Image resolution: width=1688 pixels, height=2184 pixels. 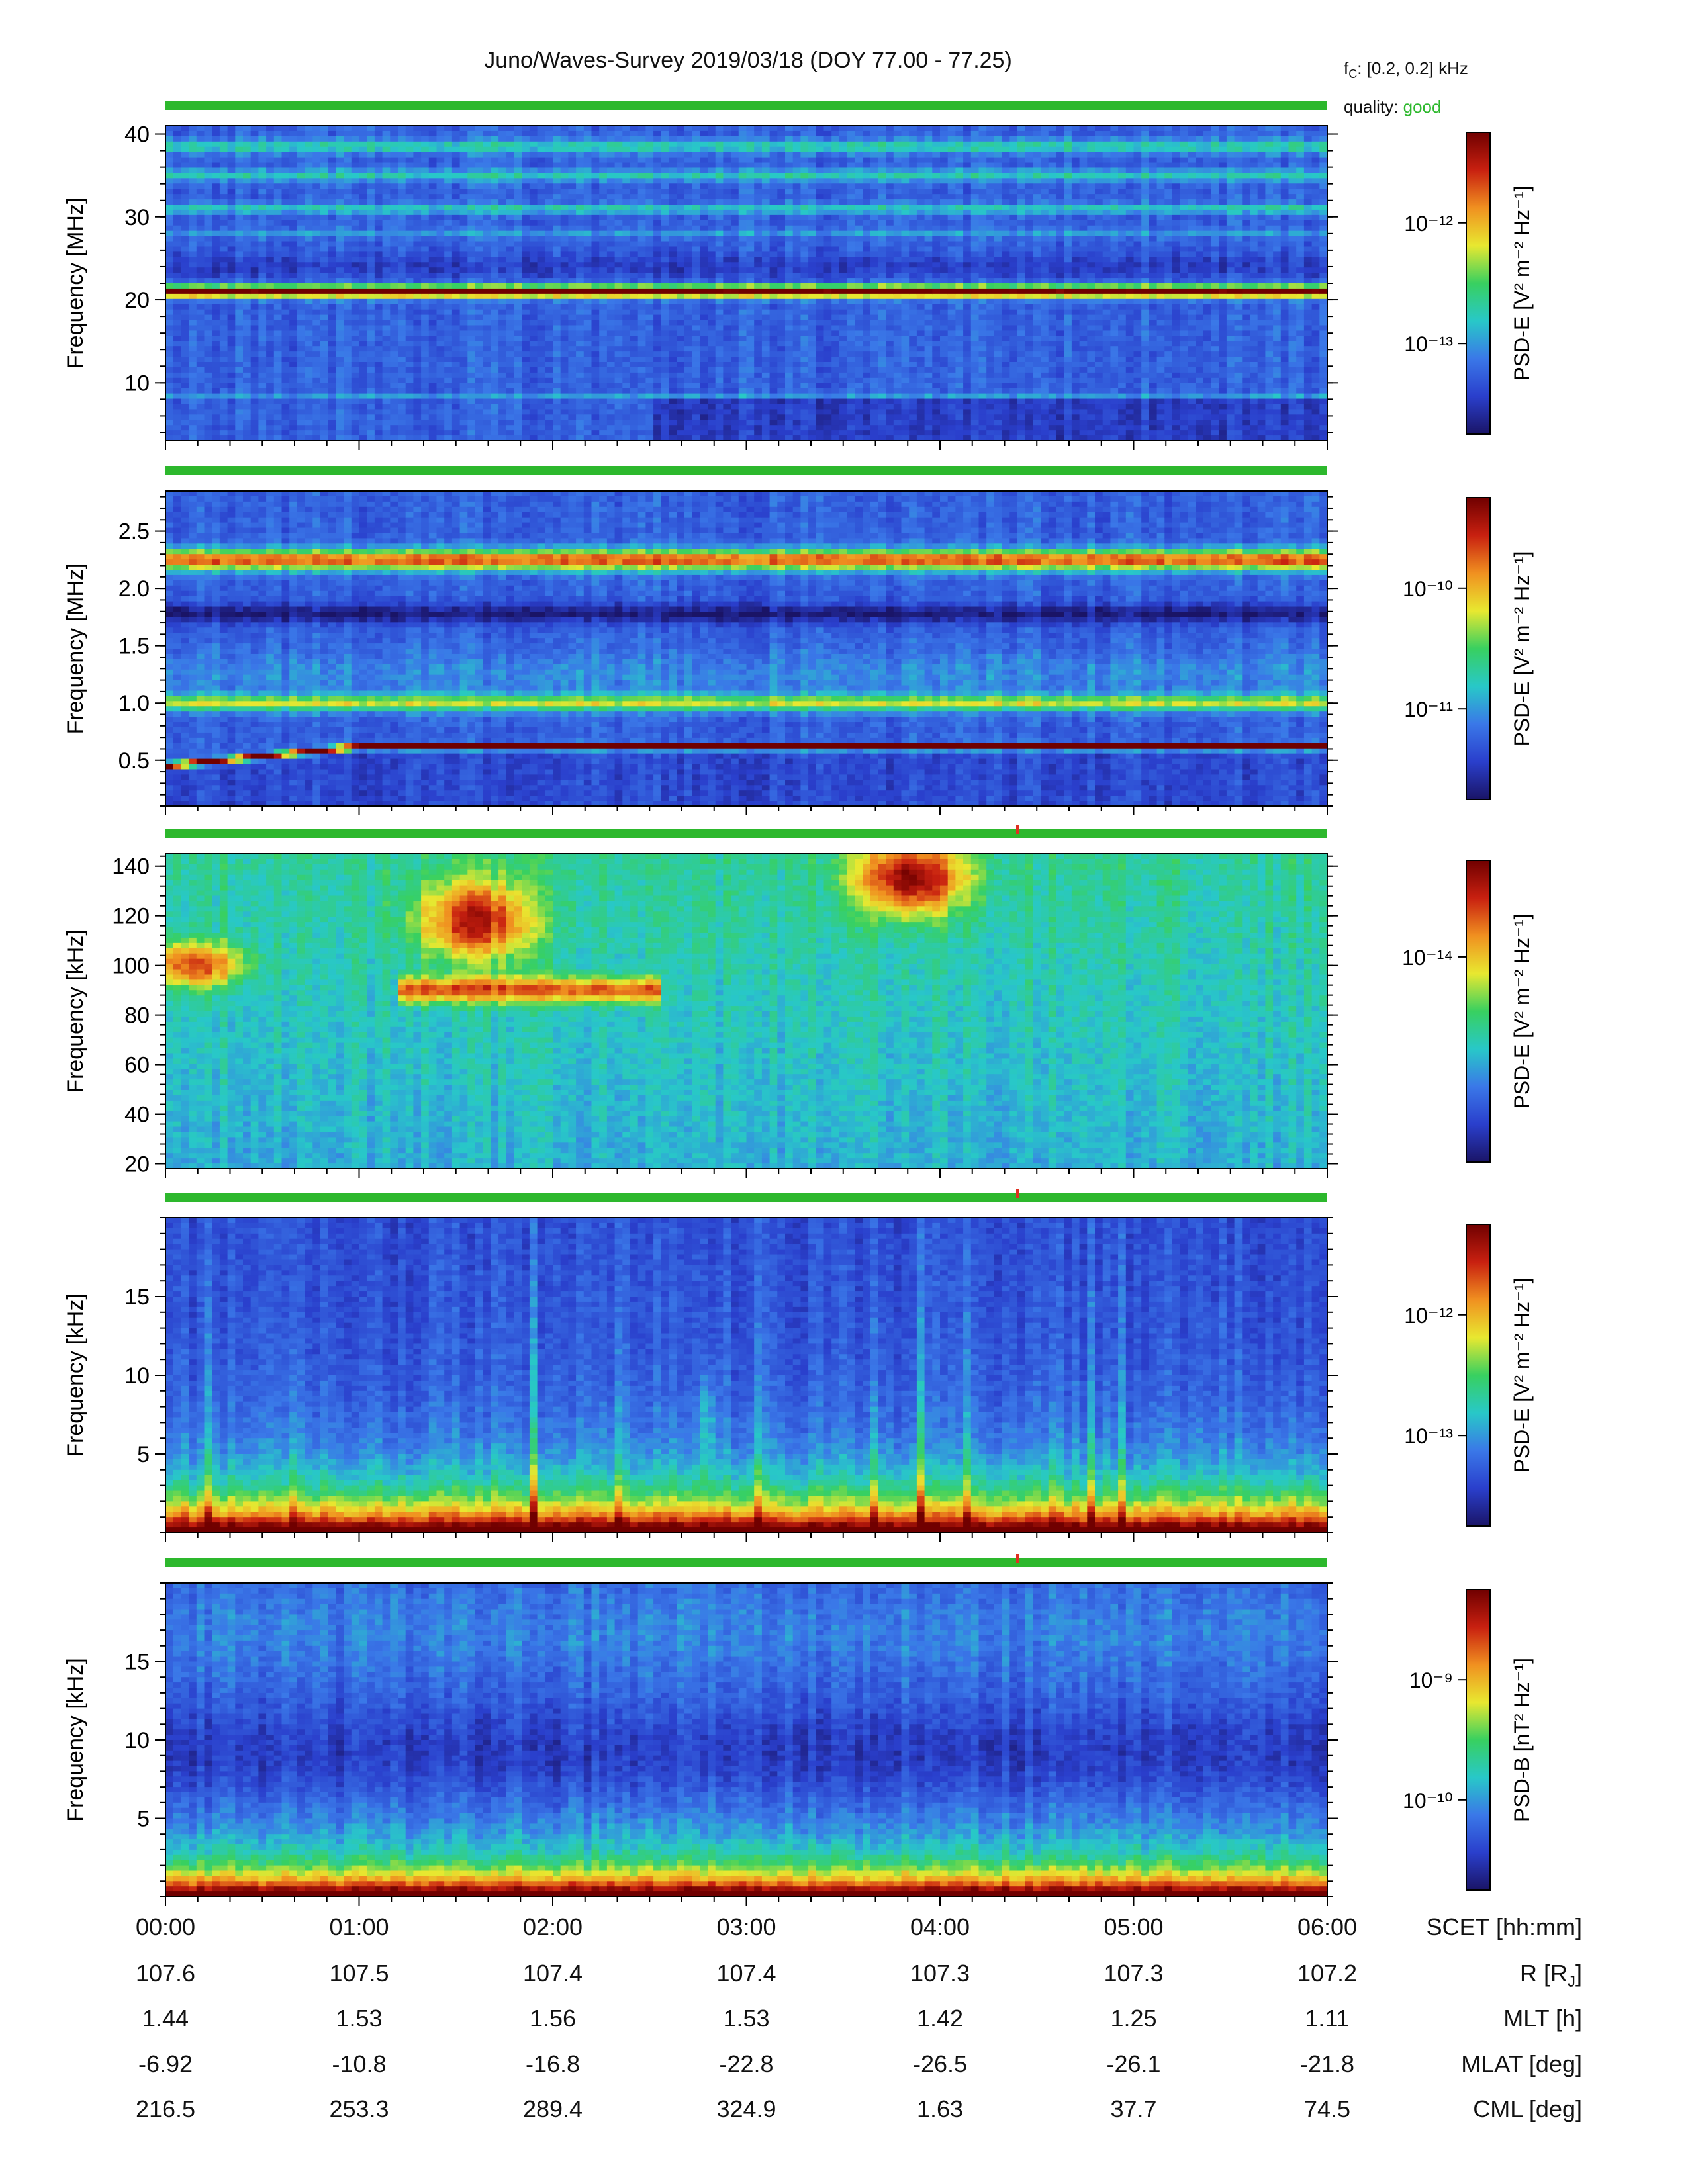 What do you see at coordinates (165, 2109) in the screenshot?
I see `ephemeris-value: 216.5` at bounding box center [165, 2109].